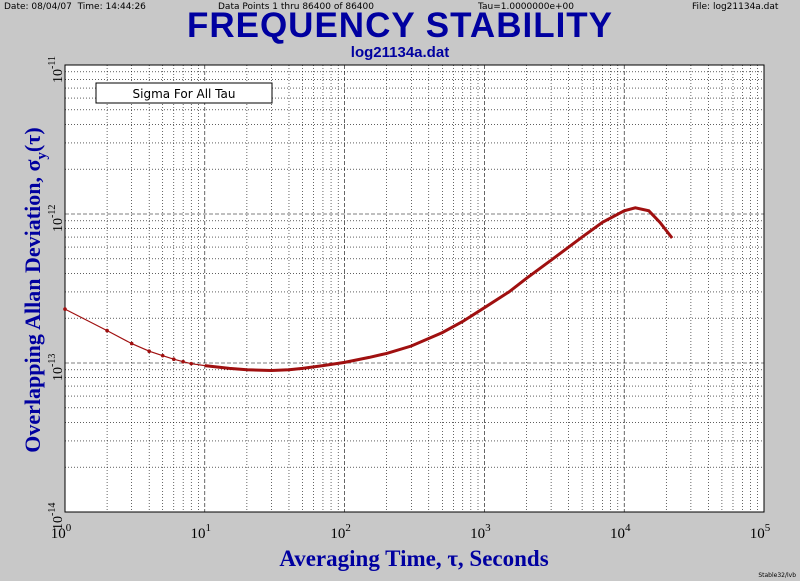  What do you see at coordinates (735, 7) in the screenshot?
I see `header-file: File: log21134a.dat` at bounding box center [735, 7].